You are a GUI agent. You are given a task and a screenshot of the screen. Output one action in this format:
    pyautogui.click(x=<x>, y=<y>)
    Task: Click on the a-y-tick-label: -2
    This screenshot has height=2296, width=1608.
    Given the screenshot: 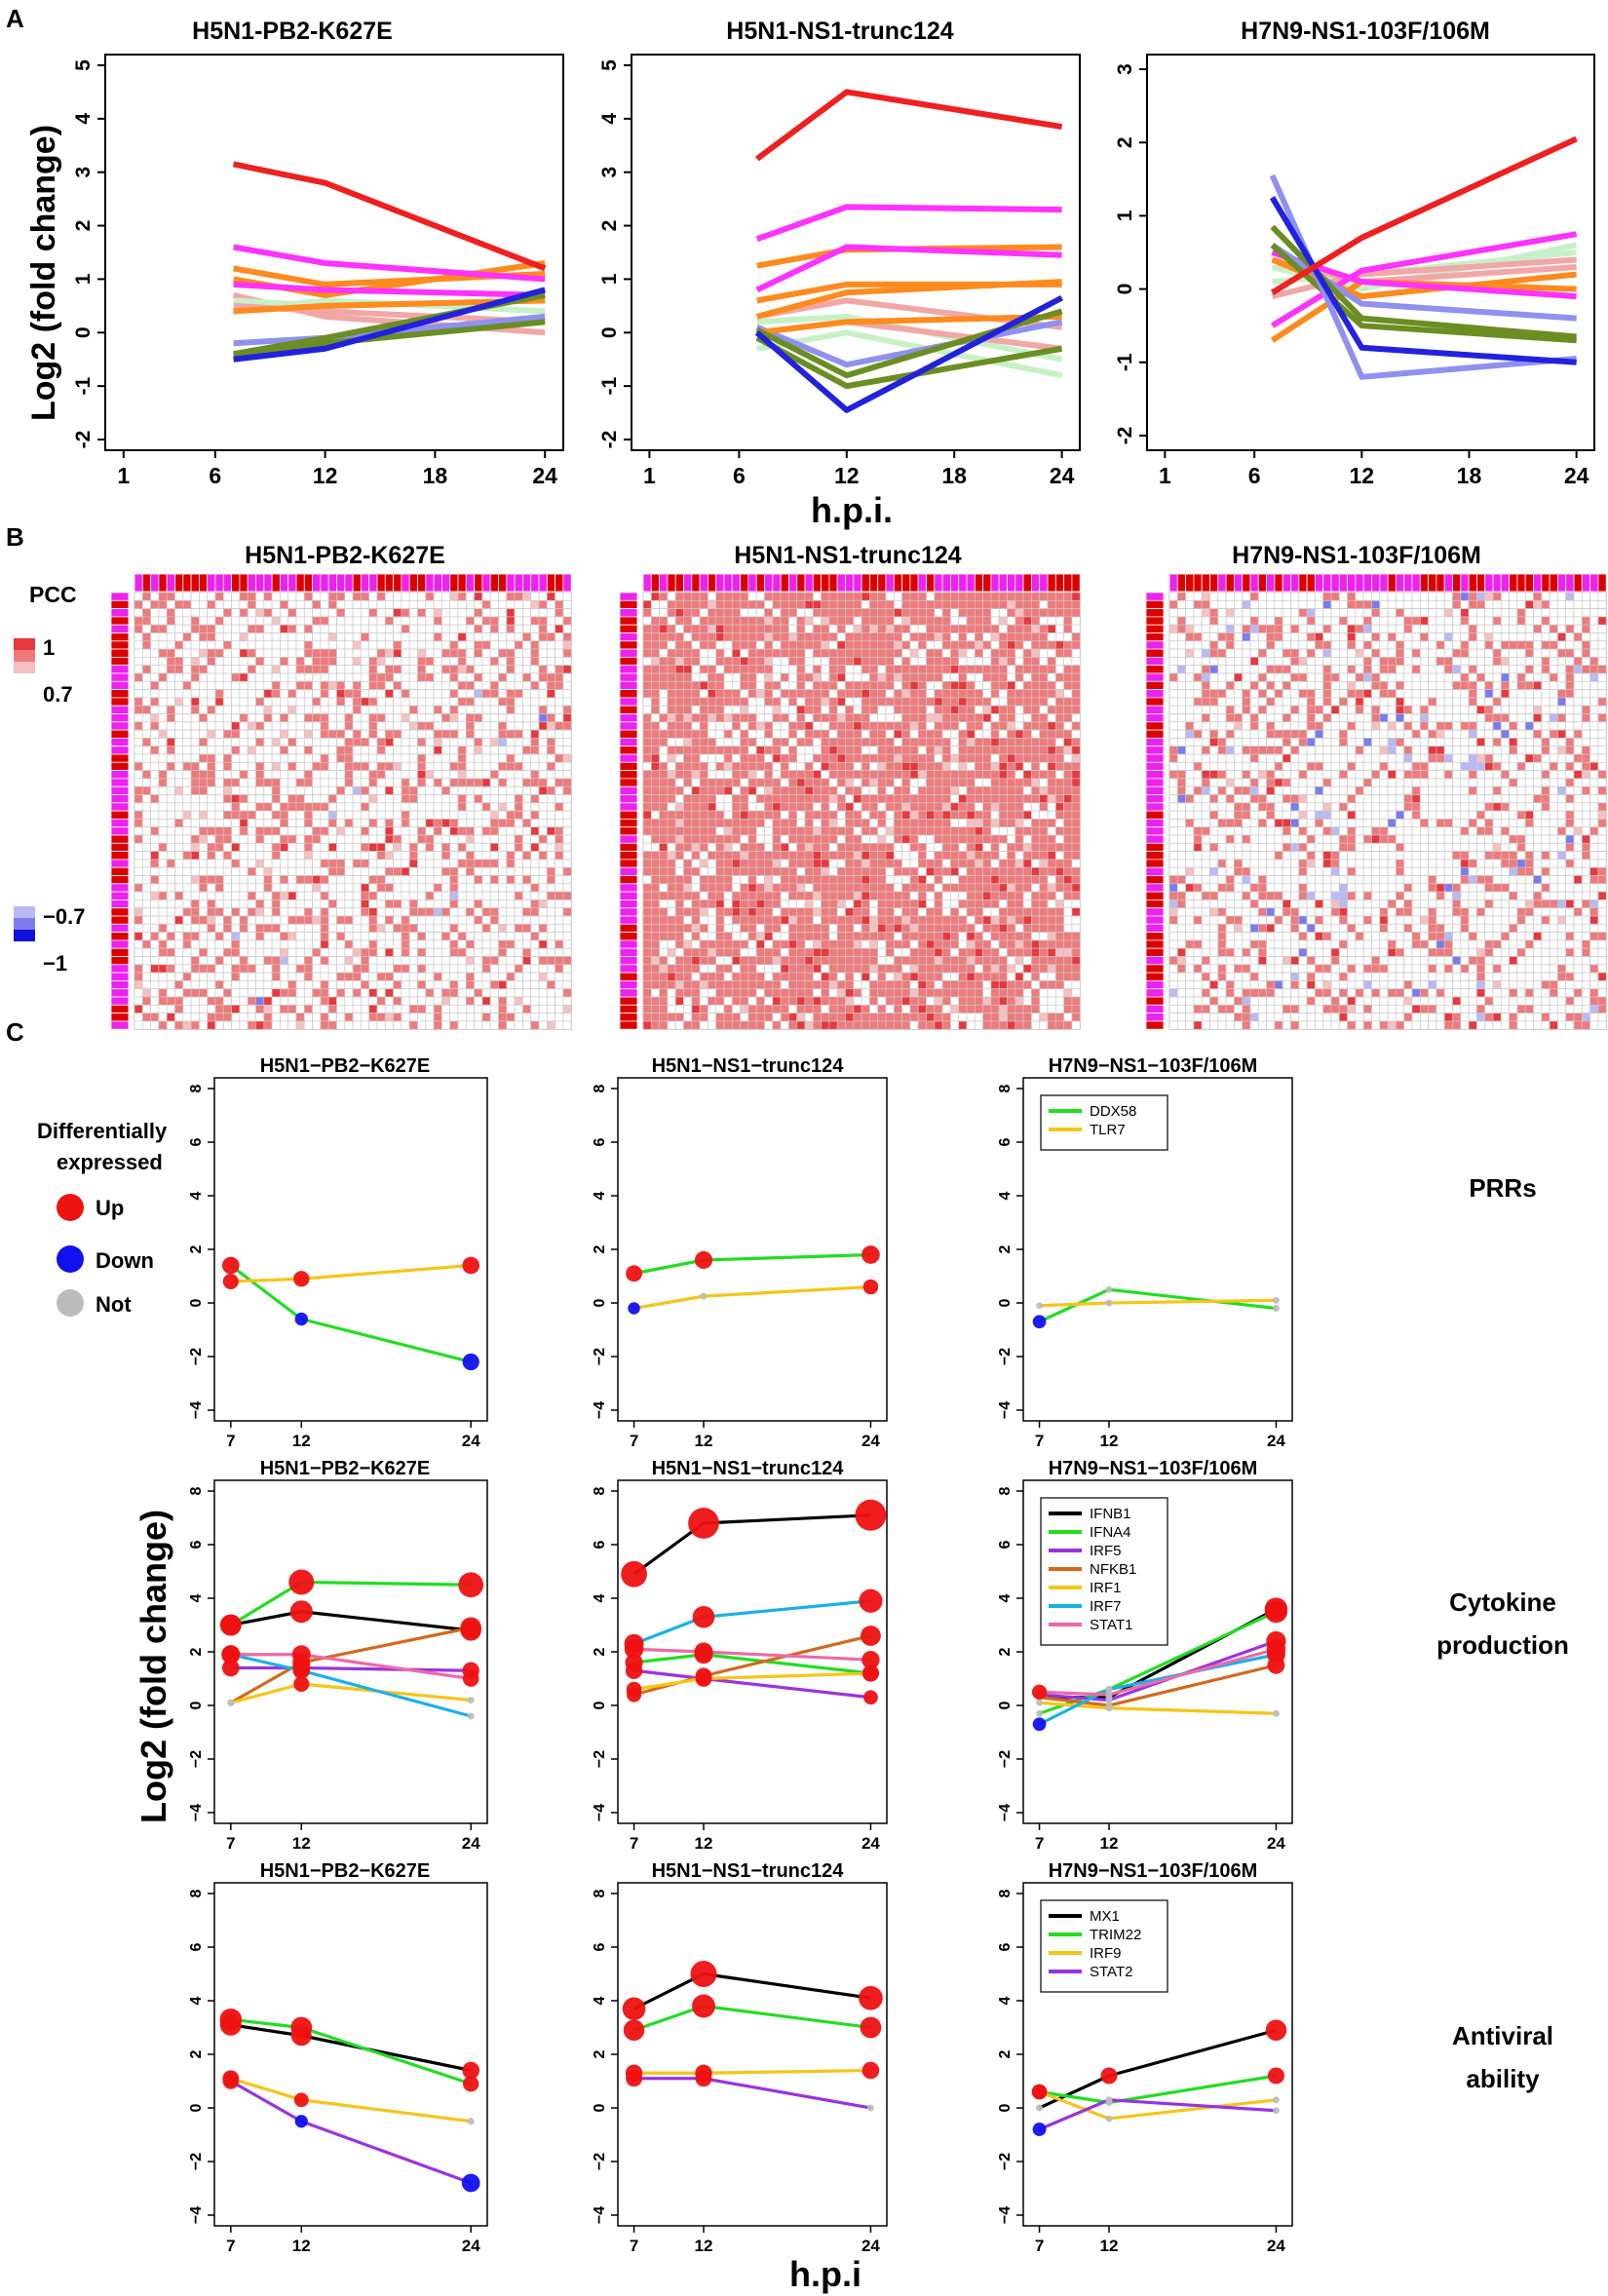 What is the action you would take?
    pyautogui.click(x=83, y=440)
    